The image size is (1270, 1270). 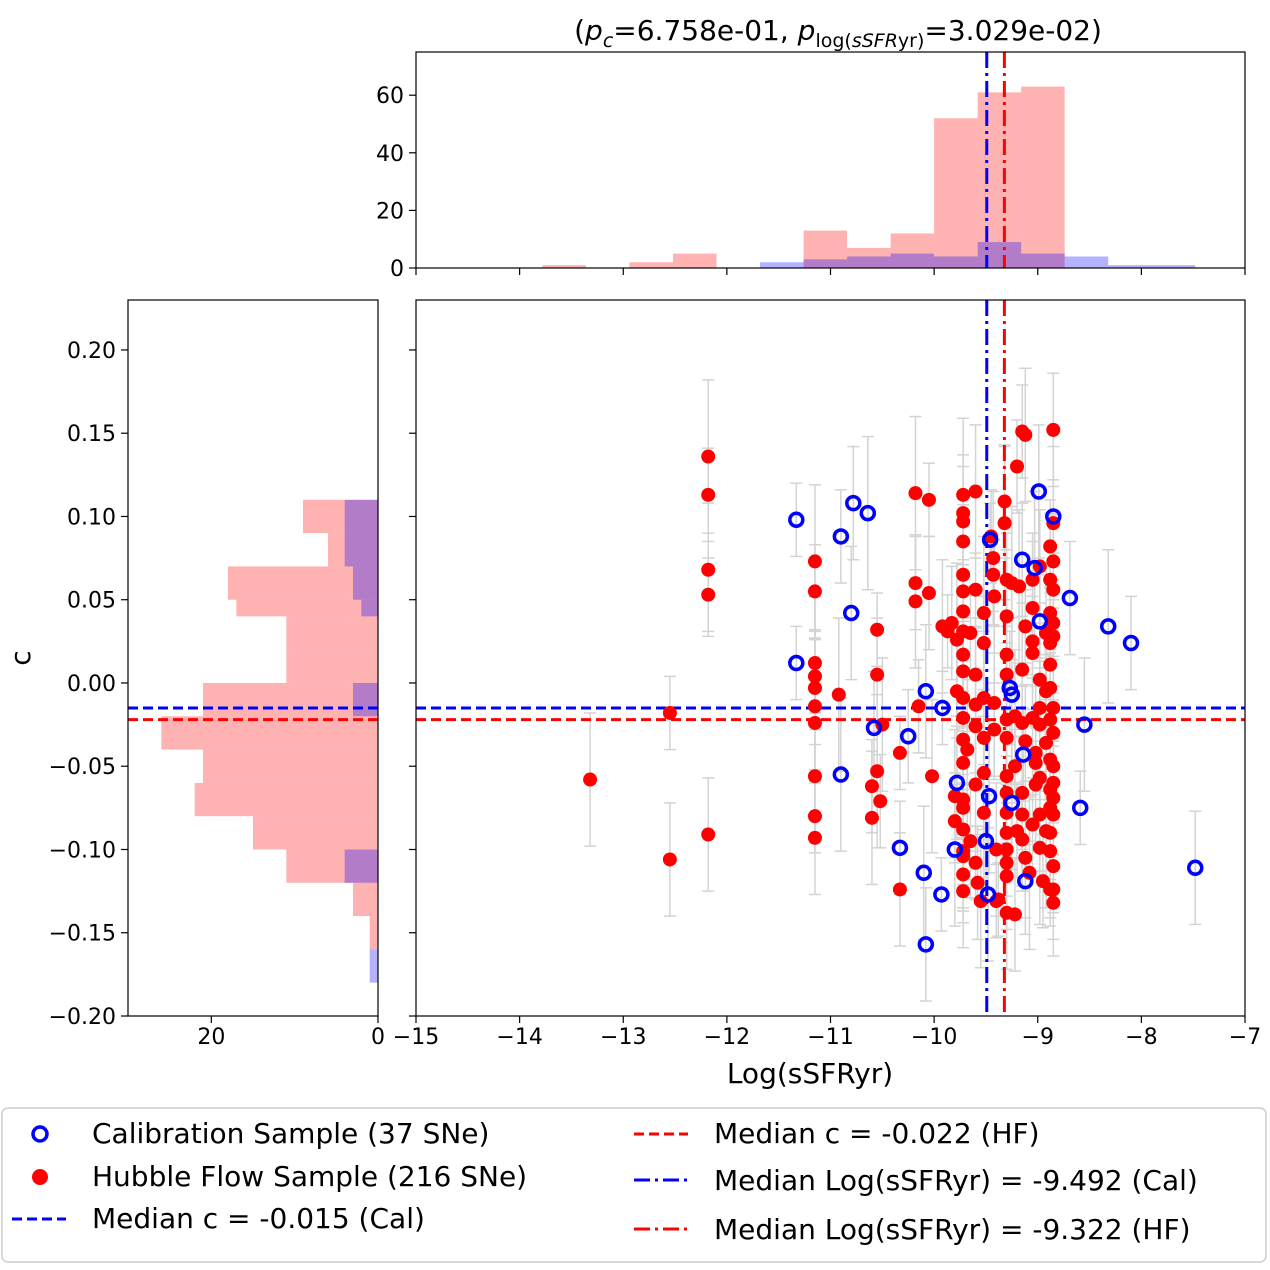 What do you see at coordinates (290, 1133) in the screenshot?
I see `legend-label-calibration: Calibration Sample (37 SNe)` at bounding box center [290, 1133].